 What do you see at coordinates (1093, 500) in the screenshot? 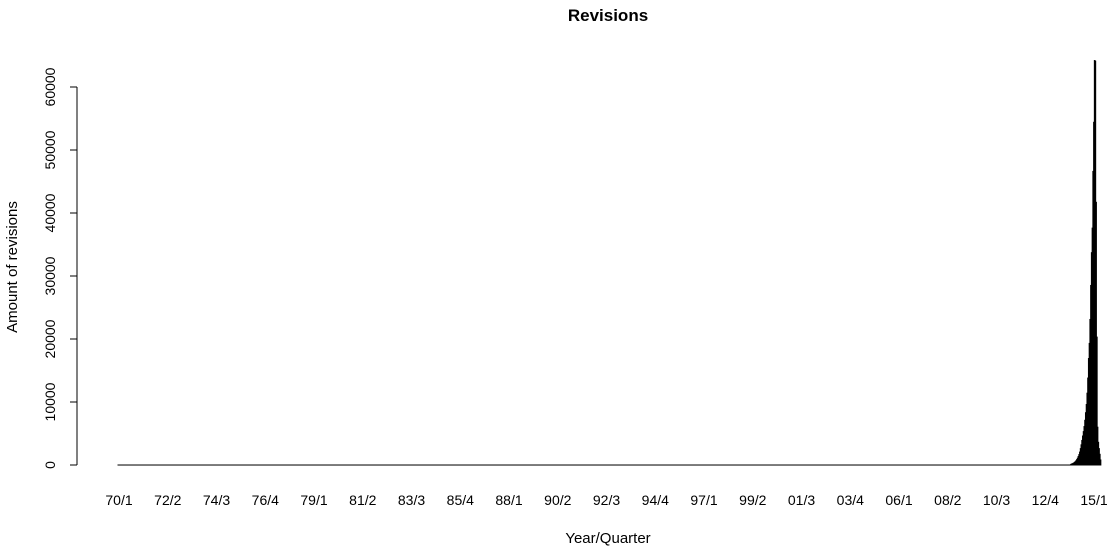
I see `x-tick-label: 15/1` at bounding box center [1093, 500].